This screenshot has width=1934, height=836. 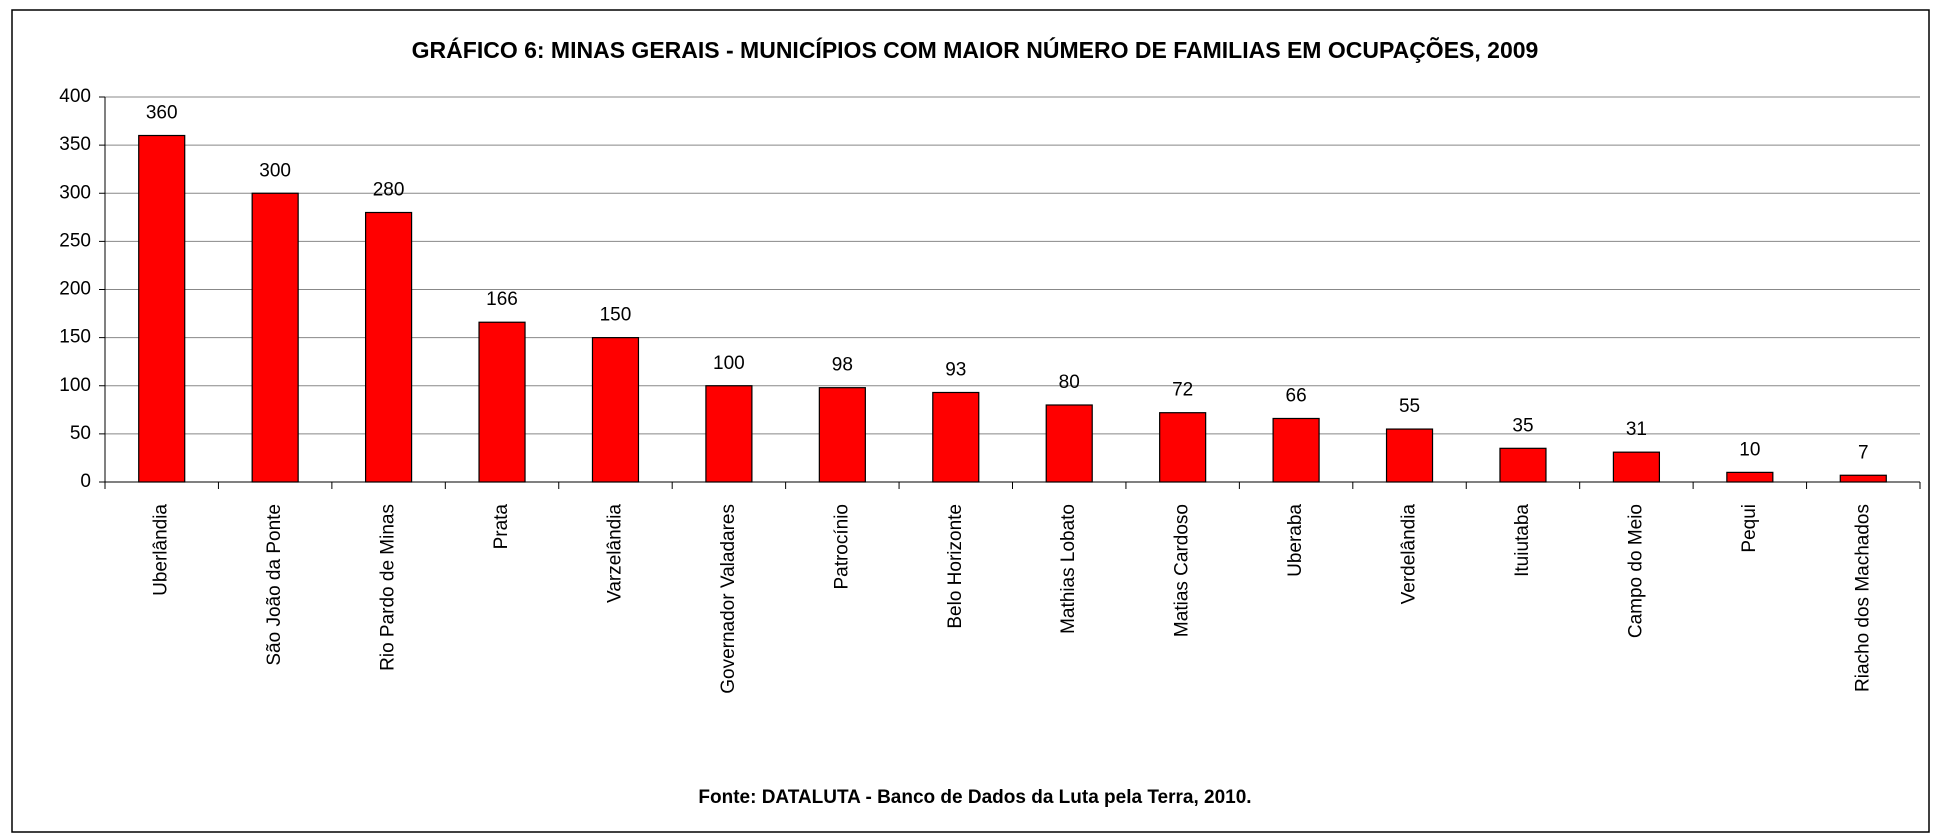 I want to click on y-tick-label: 100, so click(x=75, y=385).